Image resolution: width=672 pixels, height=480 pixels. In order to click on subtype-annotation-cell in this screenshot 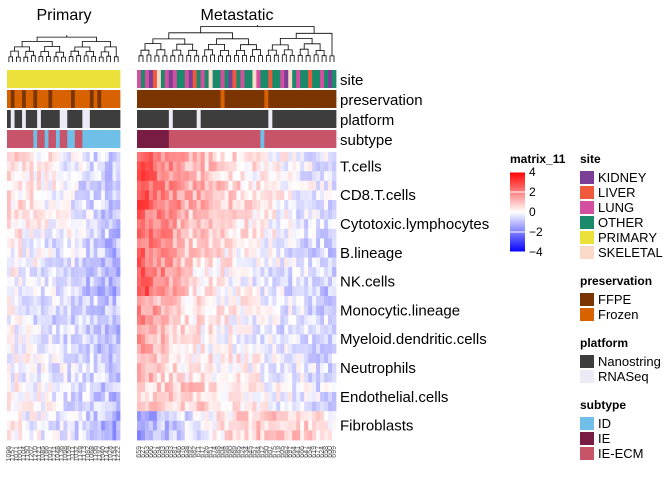, I will do `click(214, 139)`.